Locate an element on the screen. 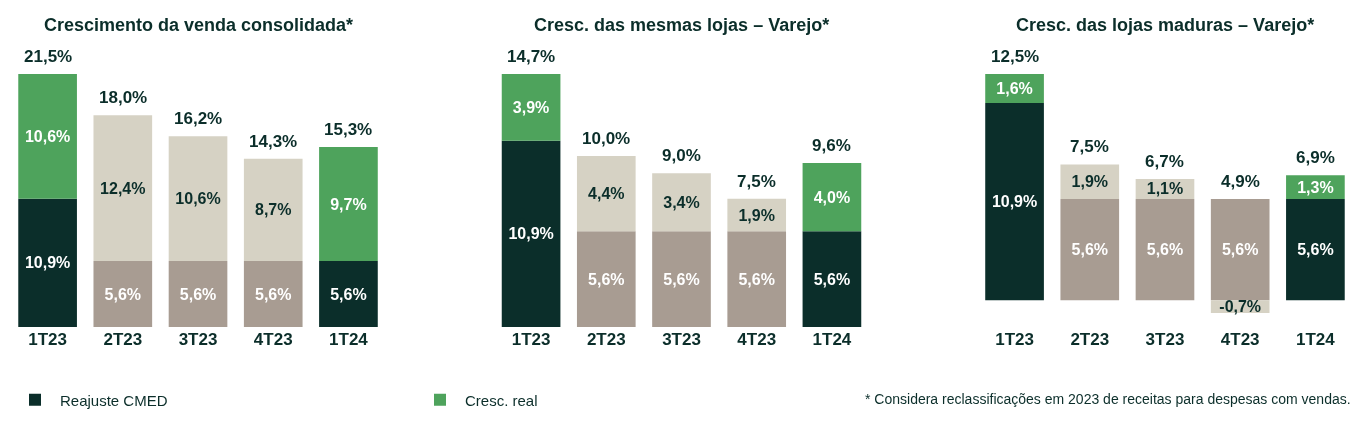  data-label: 3,9% is located at coordinates (531, 107).